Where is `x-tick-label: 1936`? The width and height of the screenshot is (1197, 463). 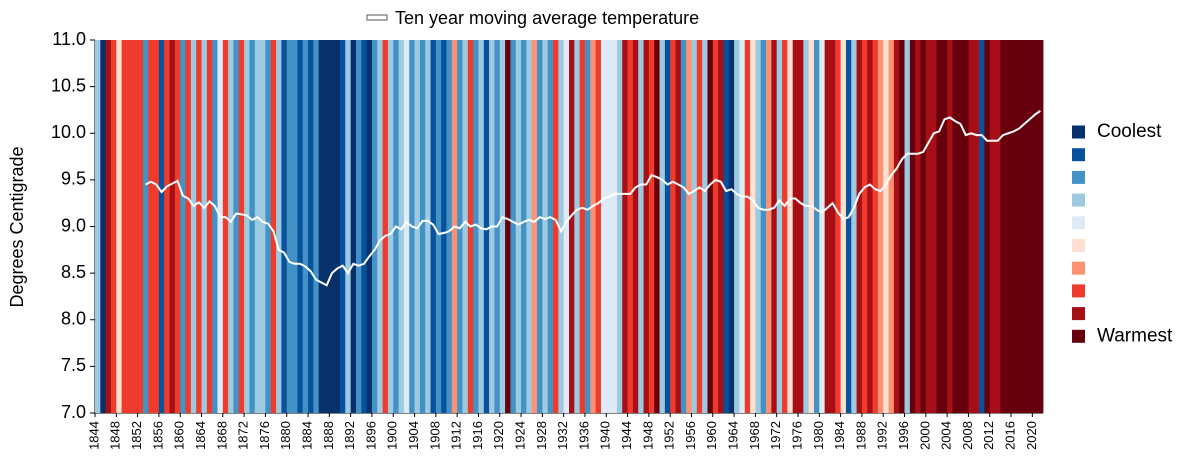
x-tick-label: 1936 is located at coordinates (583, 435).